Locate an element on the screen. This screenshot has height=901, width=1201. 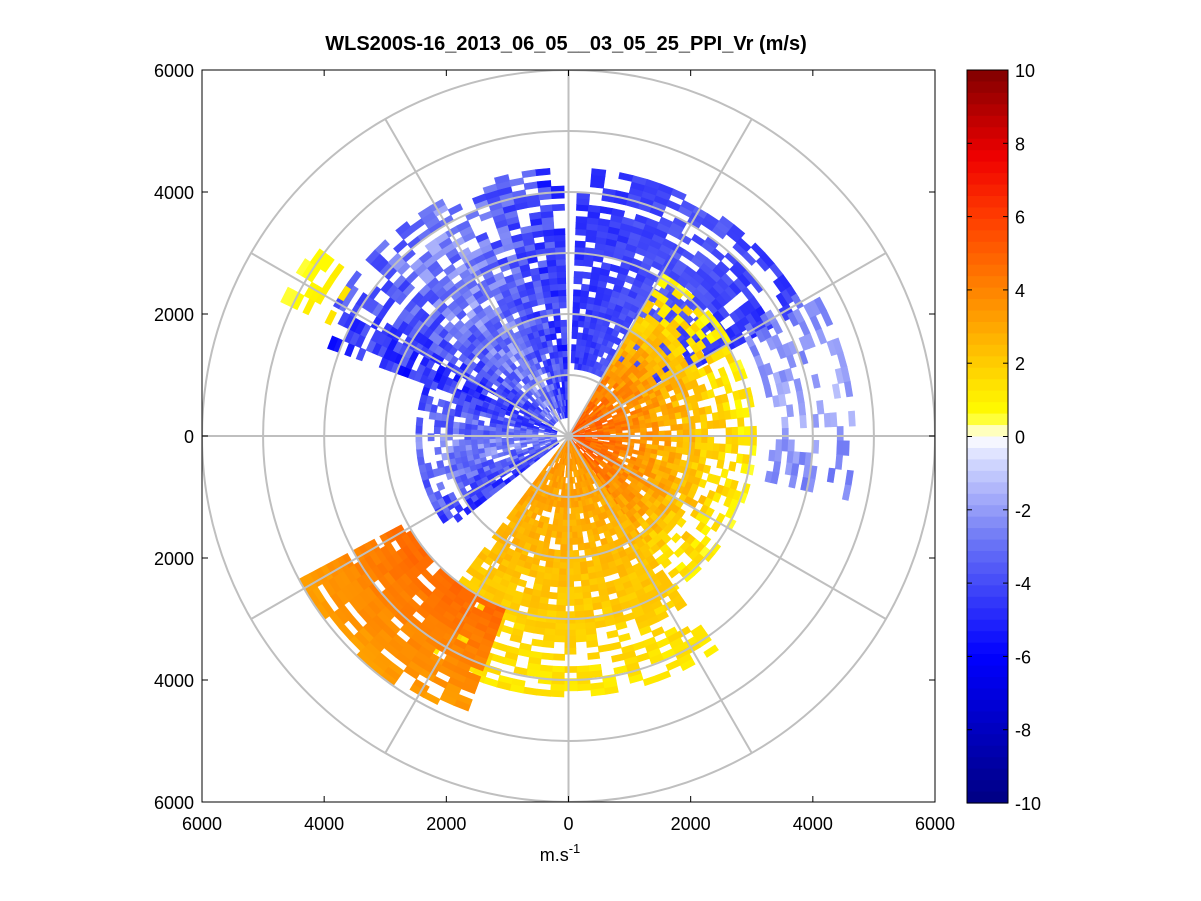
colorbar-tick-label: -4 is located at coordinates (1023, 584).